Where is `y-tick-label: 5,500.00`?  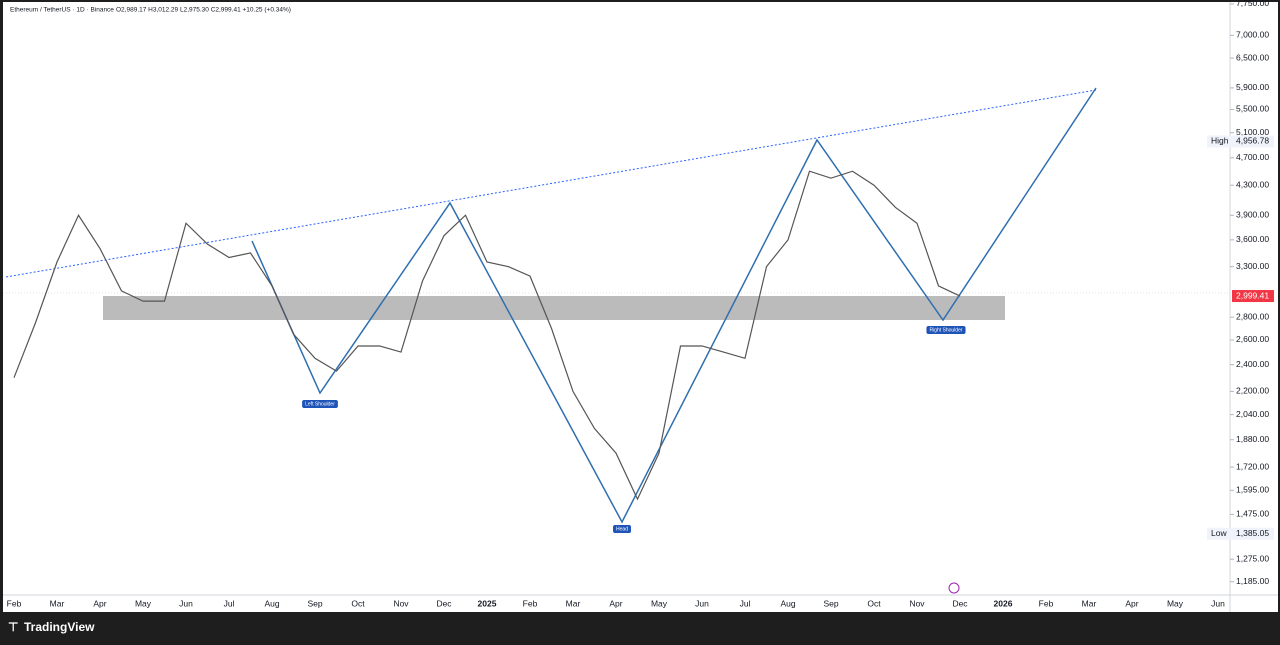
y-tick-label: 5,500.00 is located at coordinates (1252, 109).